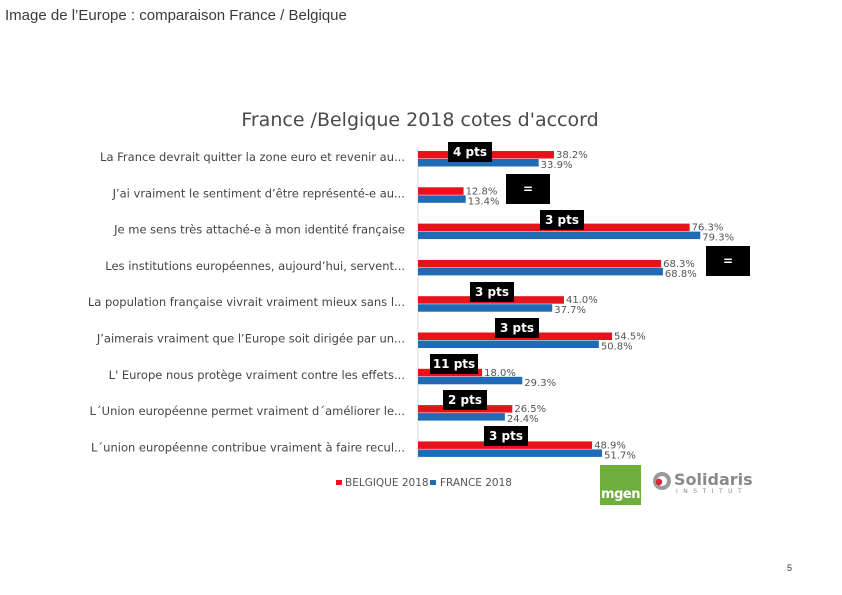 The image size is (842, 595). I want to click on solidaris-logo: Solidaris INSTITUT, so click(701, 483).